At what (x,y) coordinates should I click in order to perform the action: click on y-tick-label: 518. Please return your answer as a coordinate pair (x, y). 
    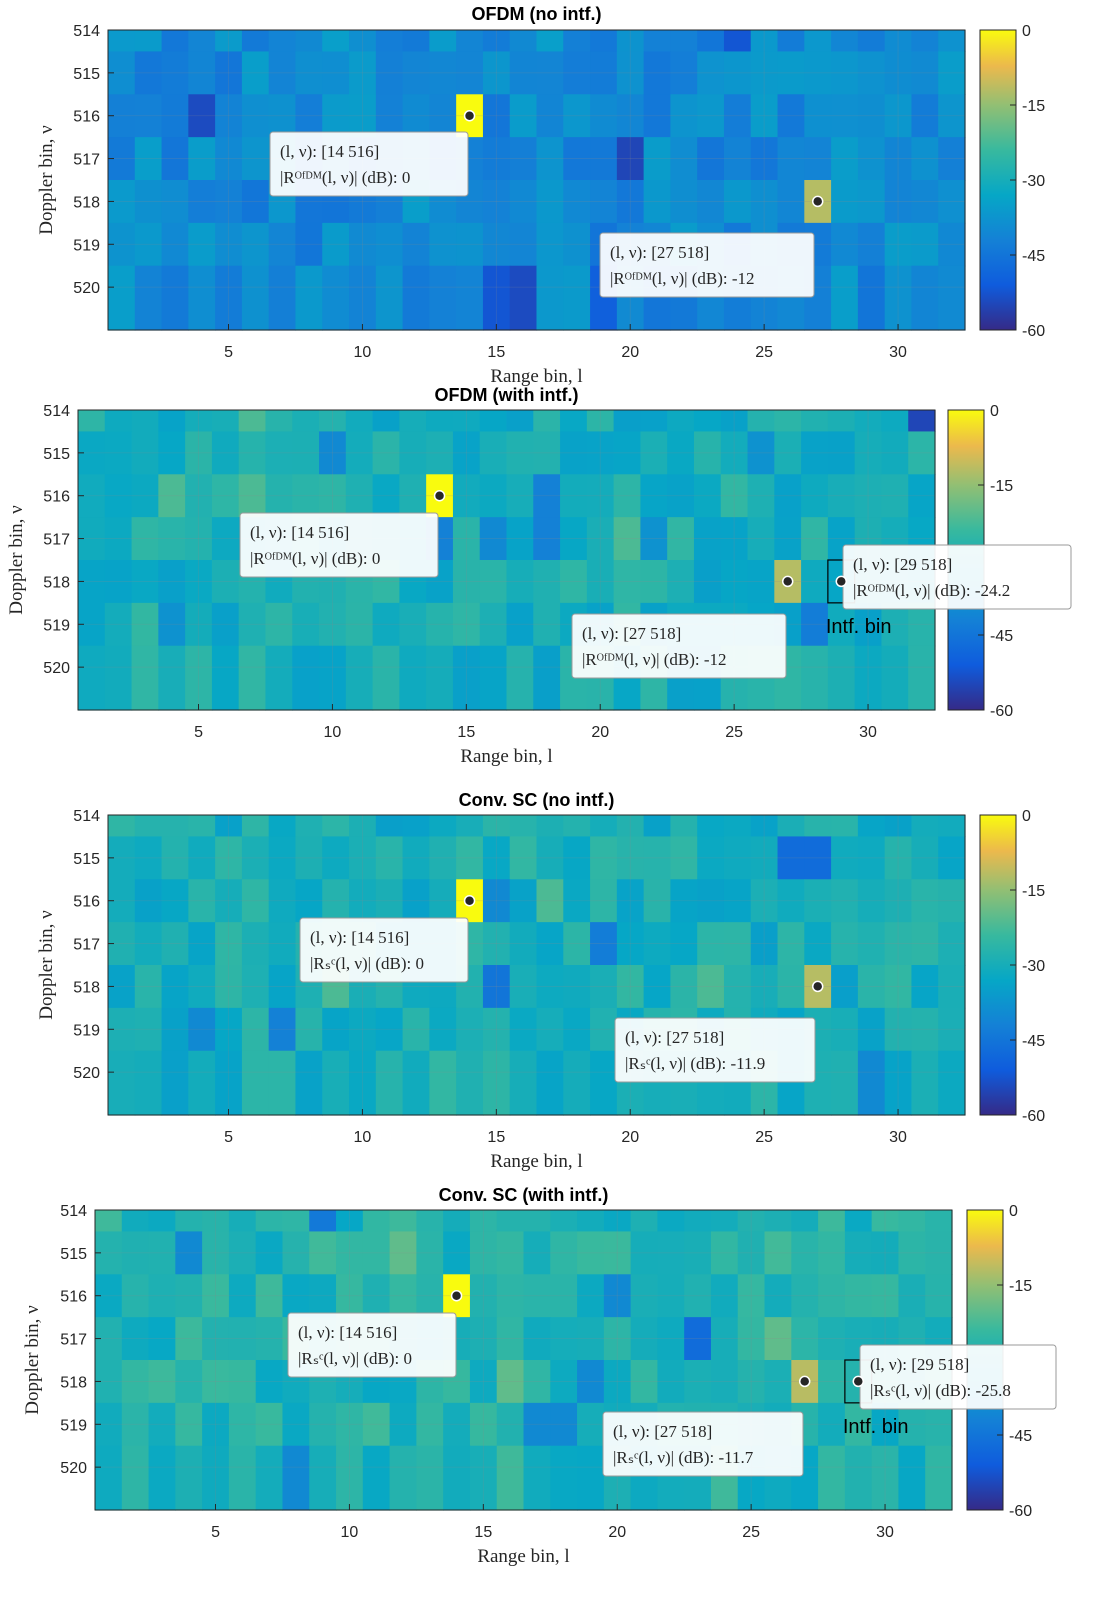
    Looking at the image, I should click on (56, 582).